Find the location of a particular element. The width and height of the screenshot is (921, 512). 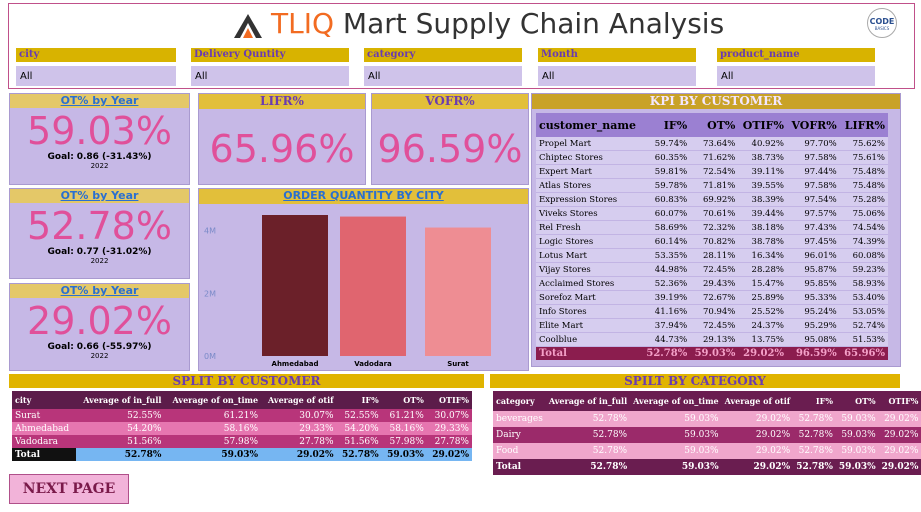

cell: 39.19% is located at coordinates (671, 297).